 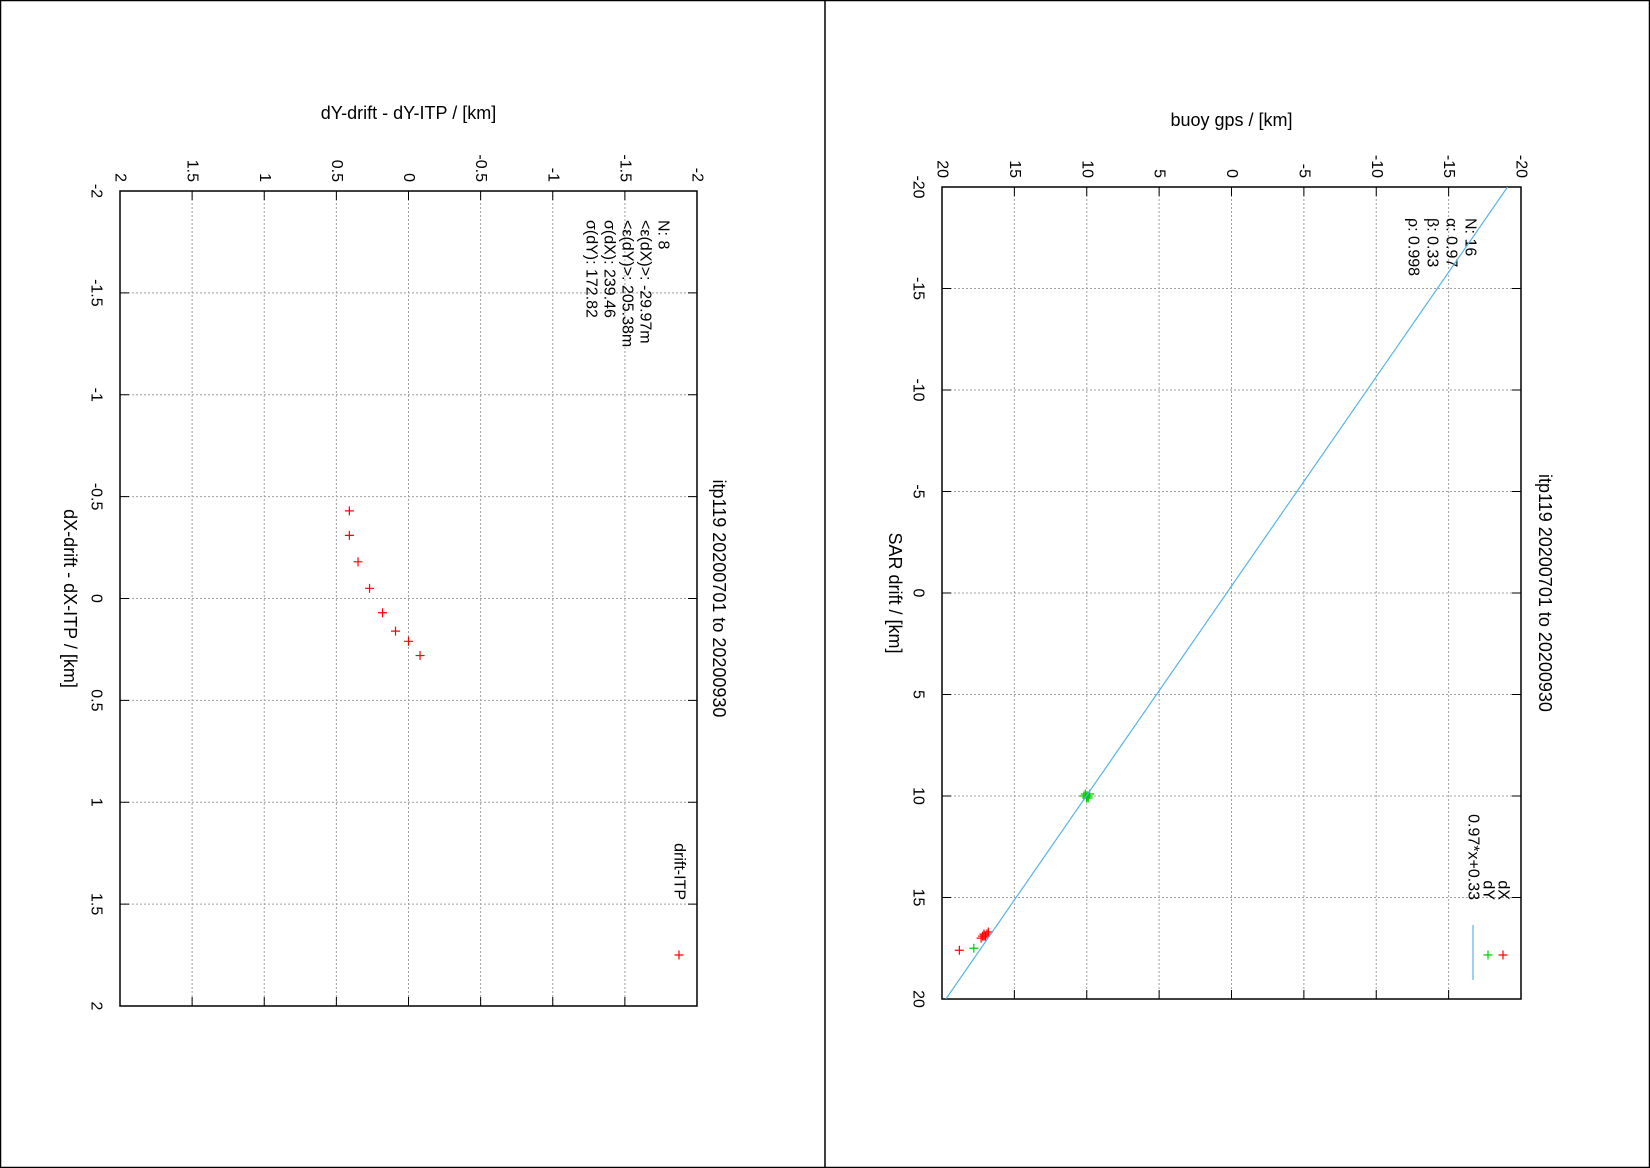 I want to click on stats-annotation: <ε(dY)>: 205.38m, so click(x=627, y=283).